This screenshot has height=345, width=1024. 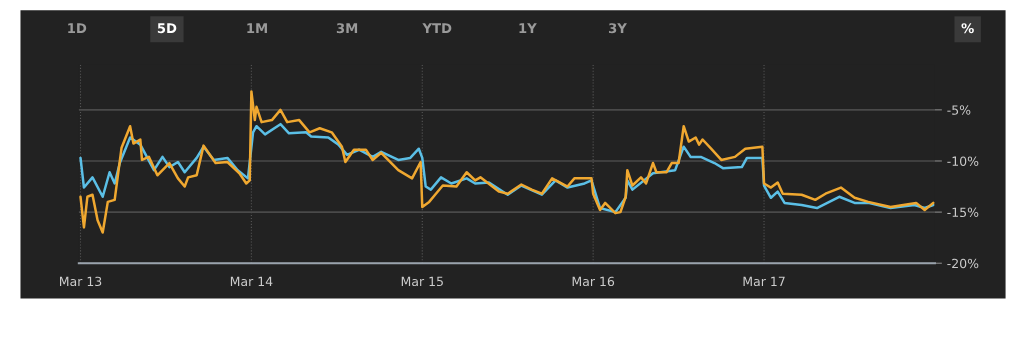 I want to click on x-tick-label: Mar 13, so click(x=81, y=281).